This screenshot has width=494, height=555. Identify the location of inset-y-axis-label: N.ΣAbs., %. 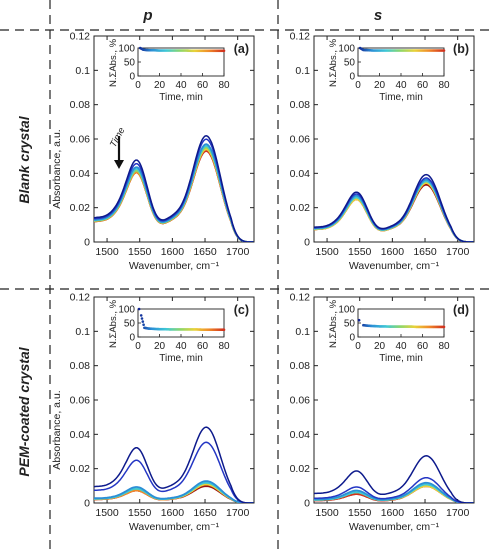
(113, 323).